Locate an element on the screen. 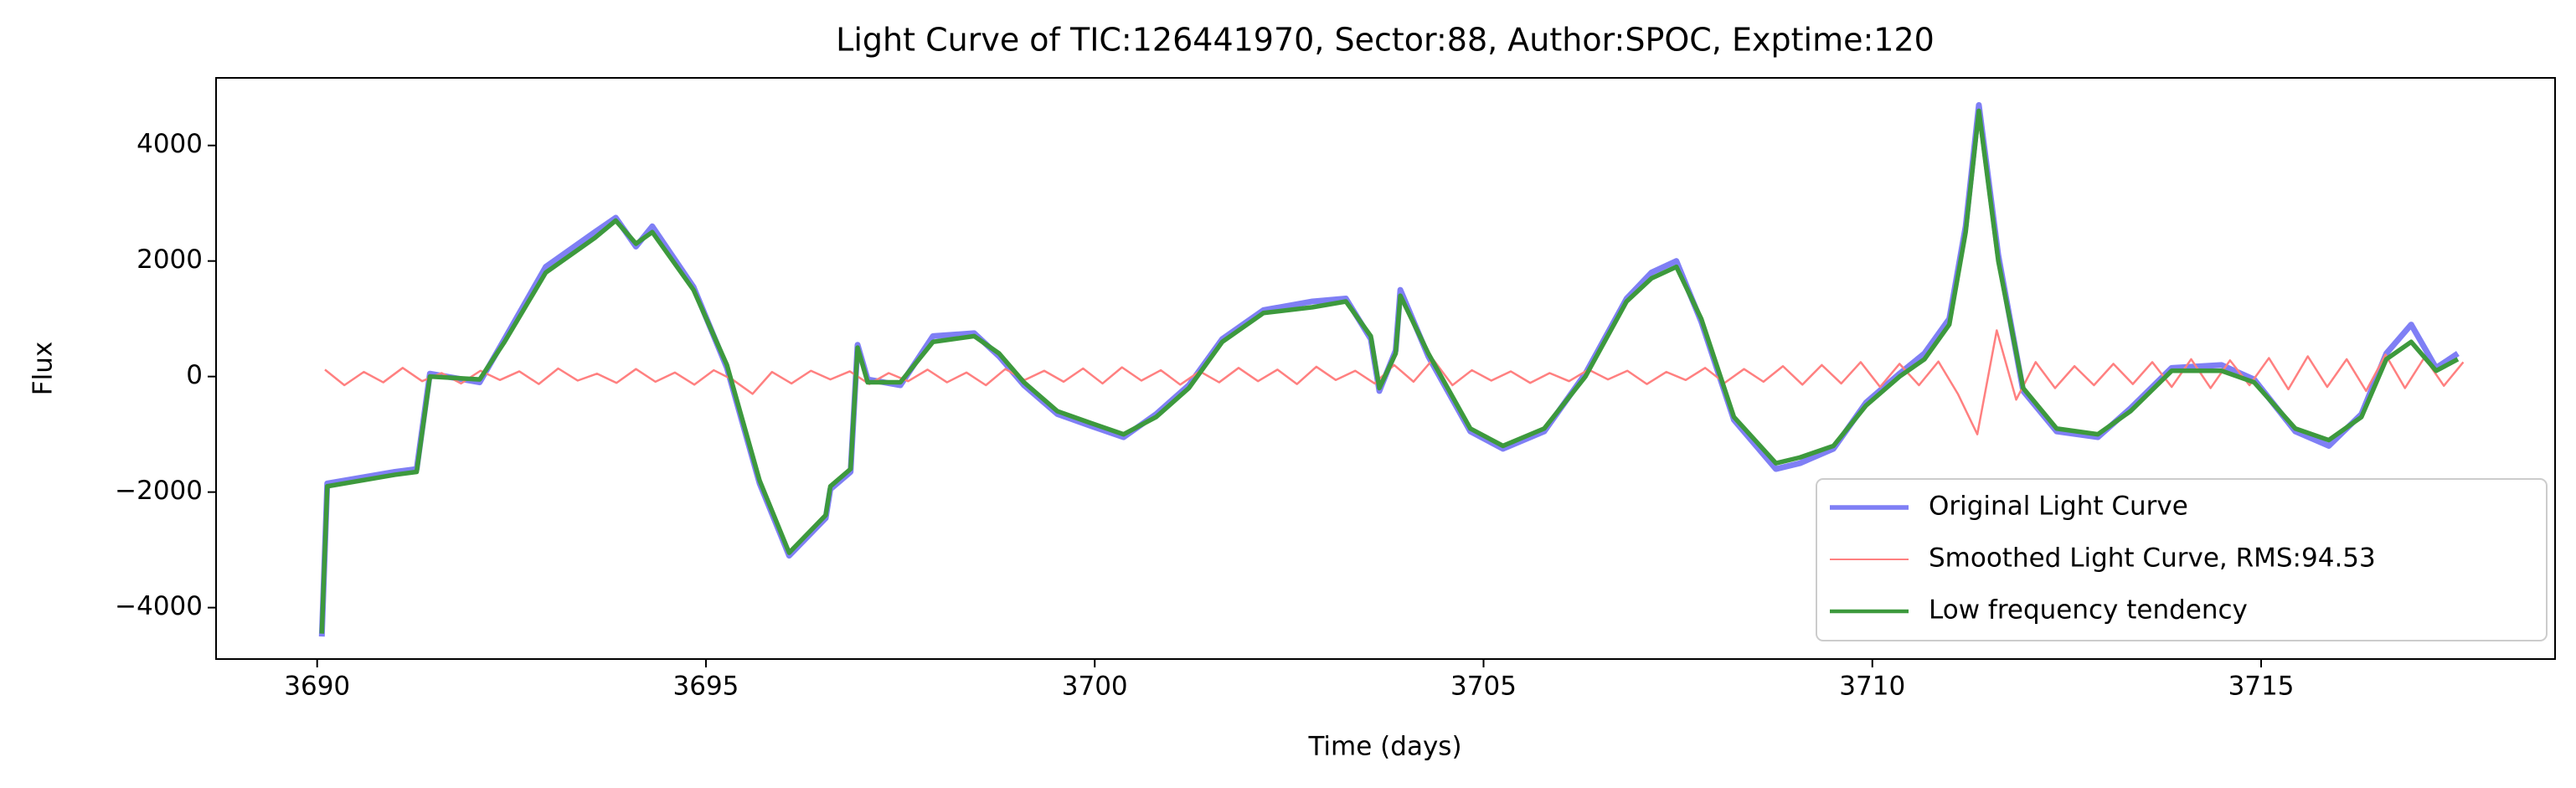 This screenshot has width=2576, height=788. series-line is located at coordinates (1394, 382).